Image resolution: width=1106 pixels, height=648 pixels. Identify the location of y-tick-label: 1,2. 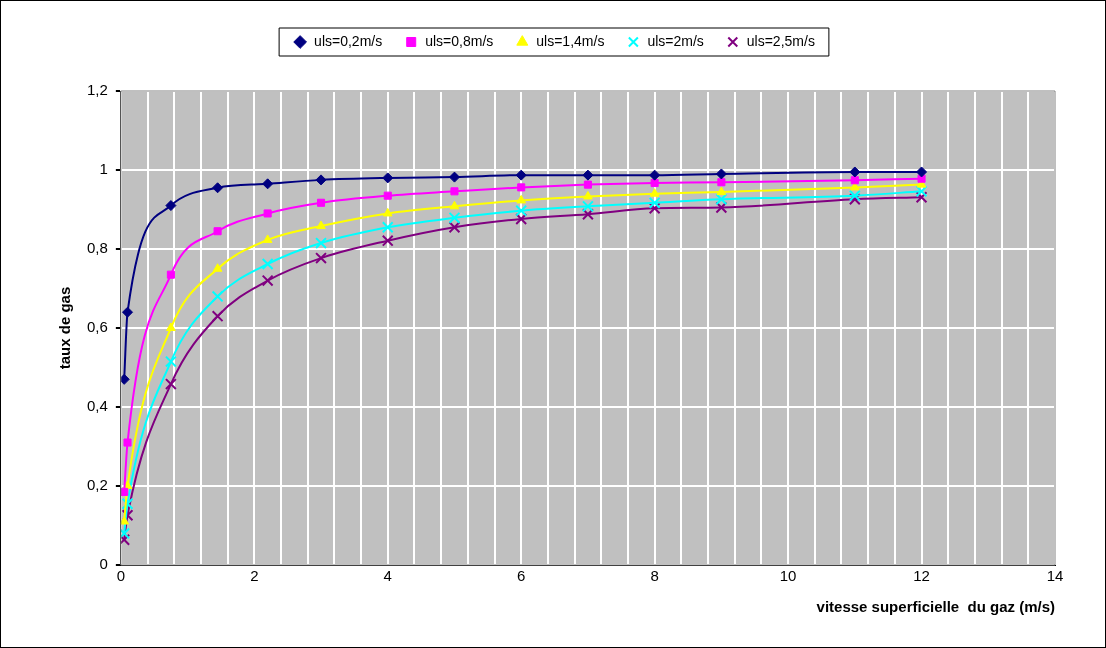
(97, 90).